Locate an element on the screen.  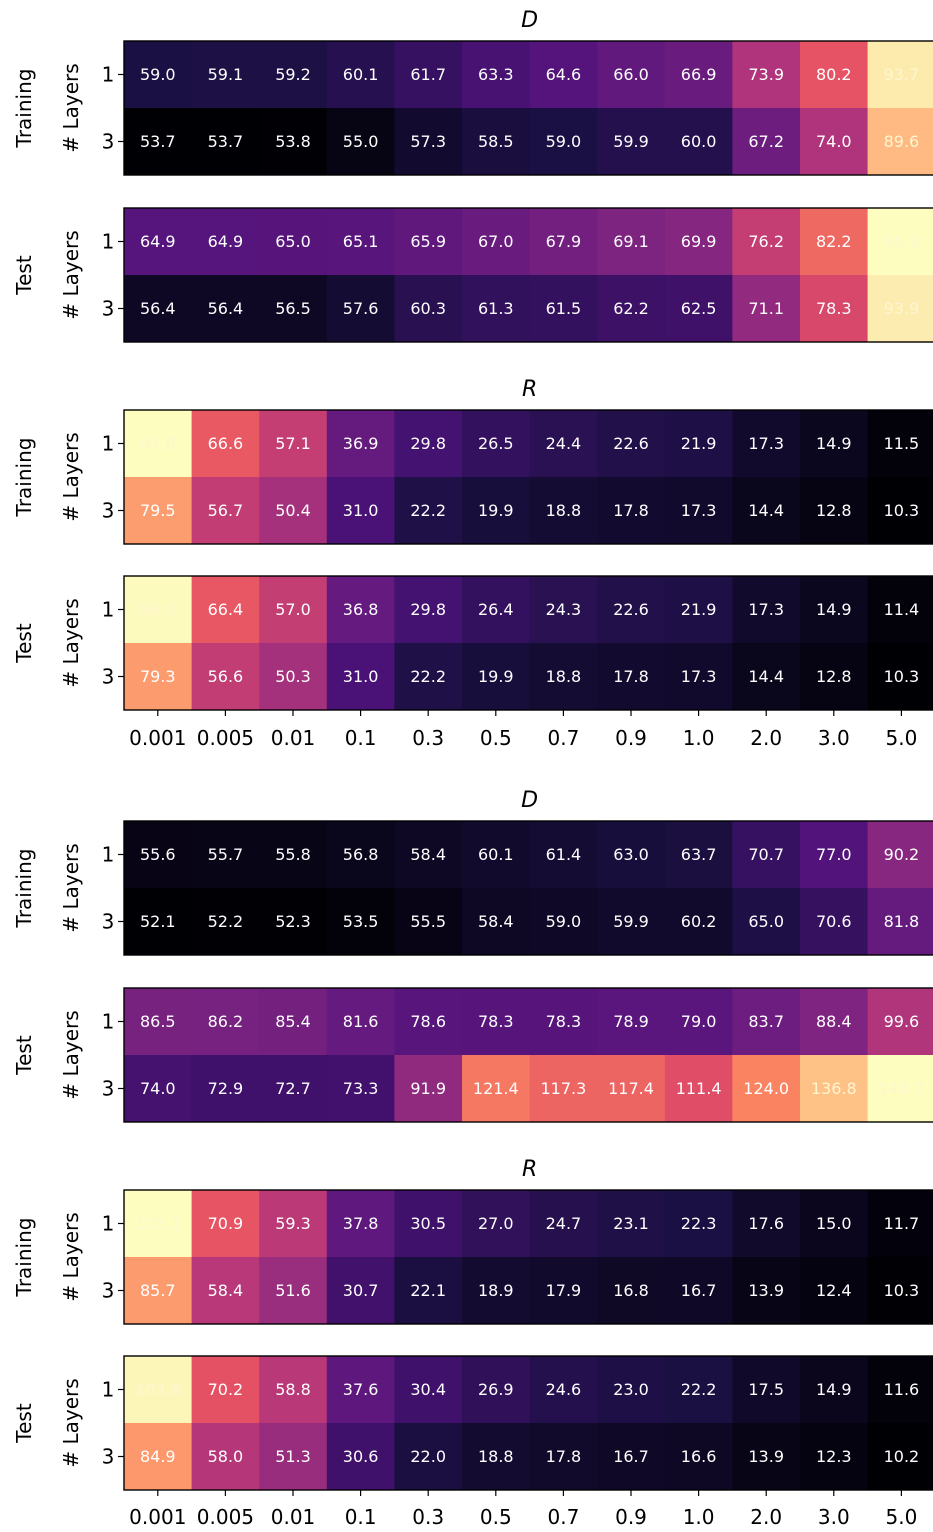
cell-value-label: 57.3 is located at coordinates (428, 141).